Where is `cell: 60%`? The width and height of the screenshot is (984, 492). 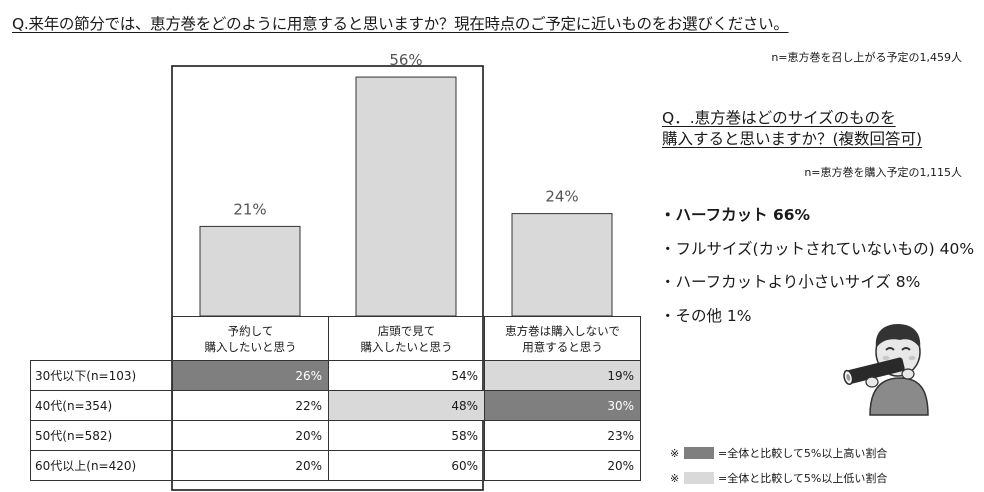 cell: 60% is located at coordinates (406, 465).